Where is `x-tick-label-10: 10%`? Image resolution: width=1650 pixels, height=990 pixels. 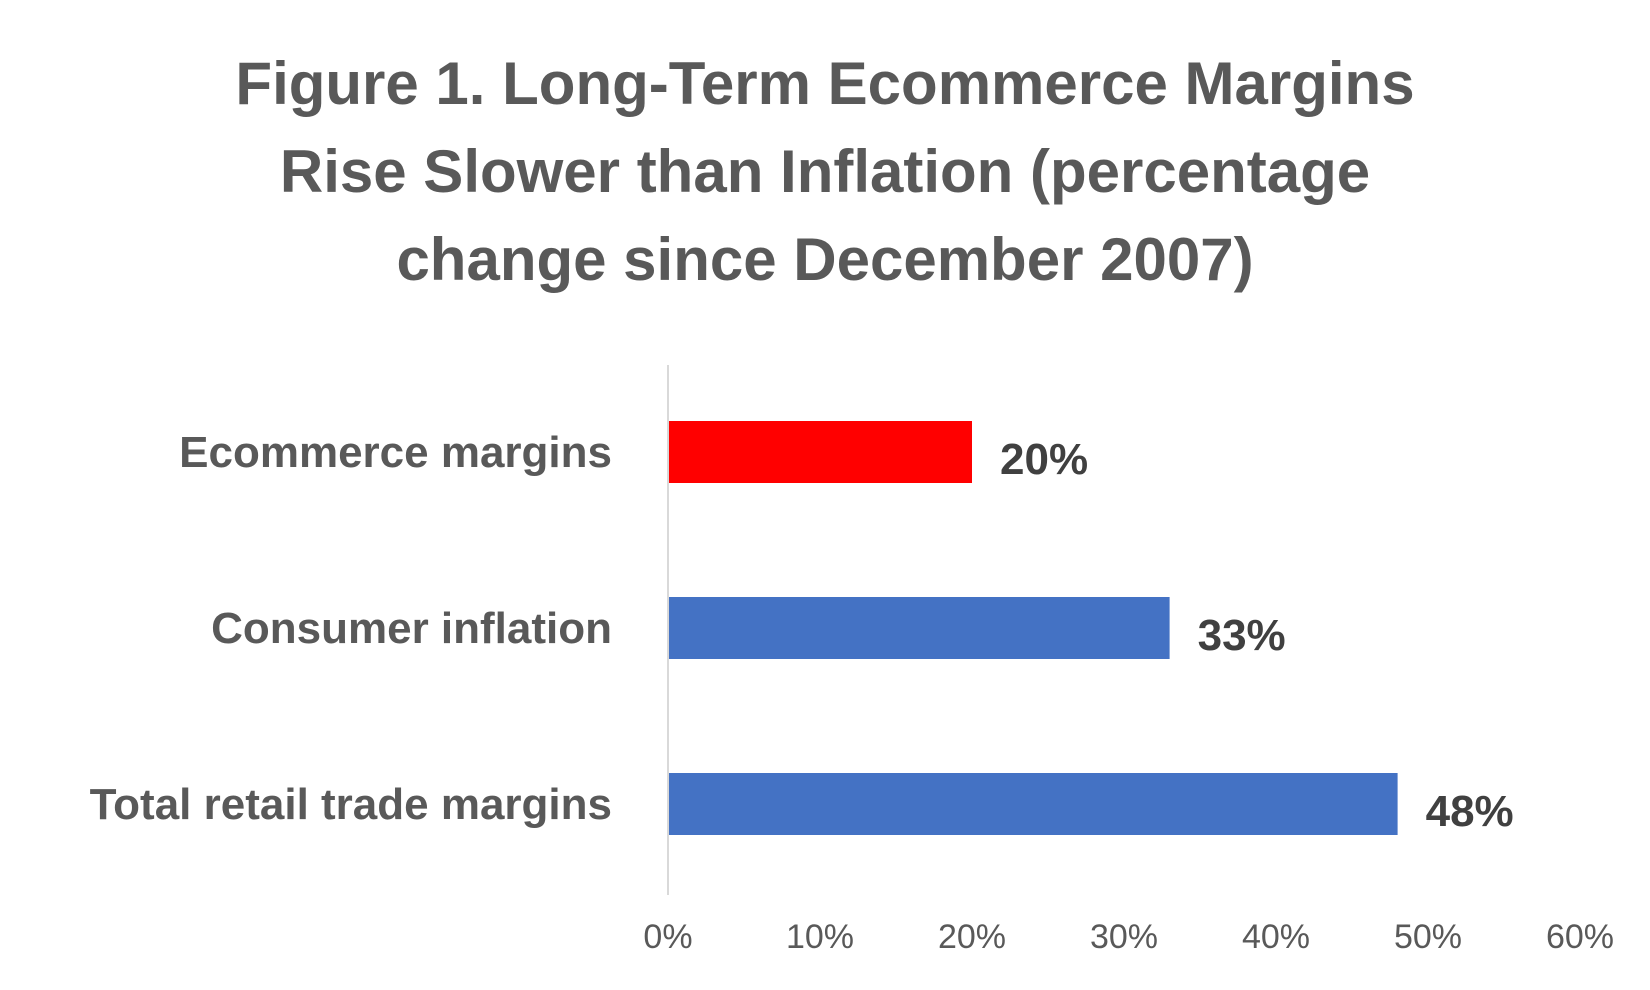
x-tick-label-10: 10% is located at coordinates (820, 937).